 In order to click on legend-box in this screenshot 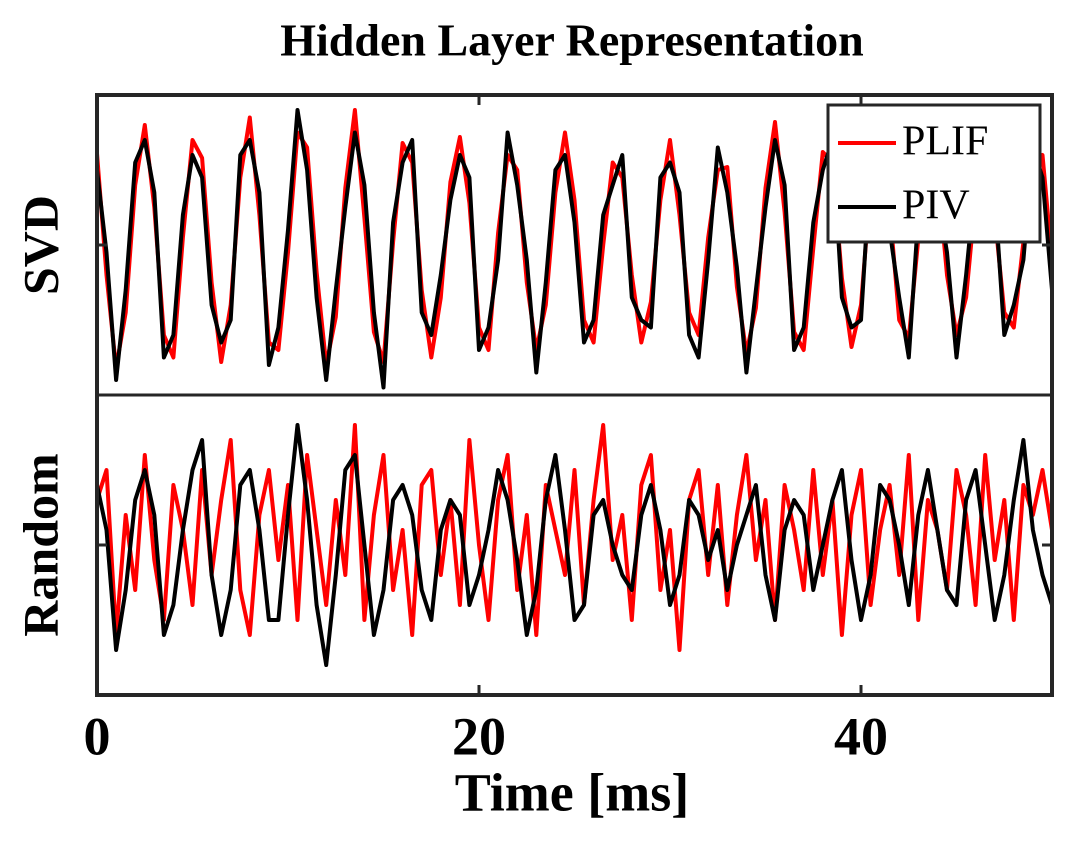, I will do `click(934, 173)`.